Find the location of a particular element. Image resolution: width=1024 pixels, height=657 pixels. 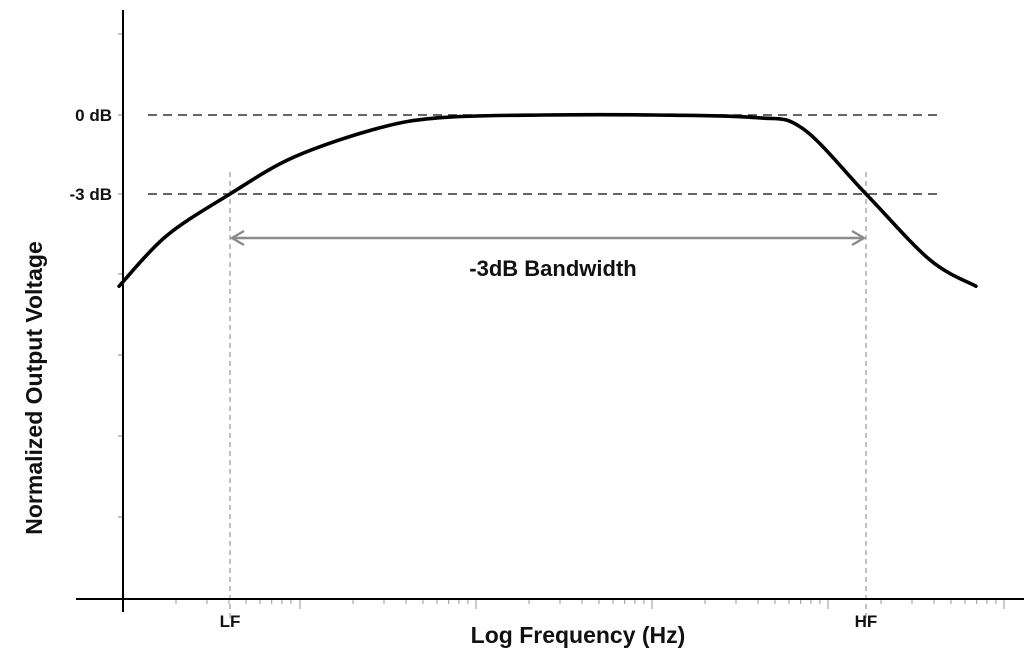

y-axis-minor-ticks is located at coordinates (120, 275).